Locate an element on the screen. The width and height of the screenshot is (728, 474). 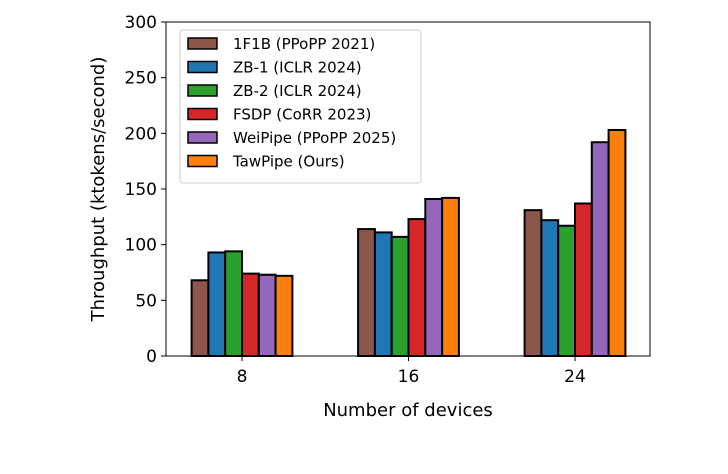
legend-frame is located at coordinates (300, 106).